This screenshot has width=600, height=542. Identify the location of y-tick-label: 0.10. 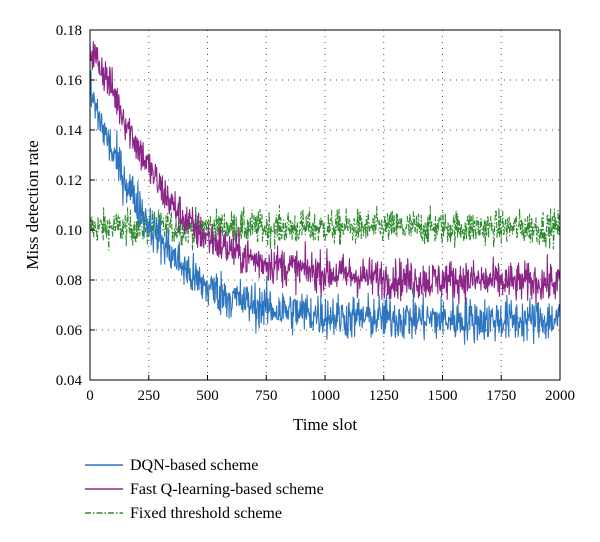
(69, 231).